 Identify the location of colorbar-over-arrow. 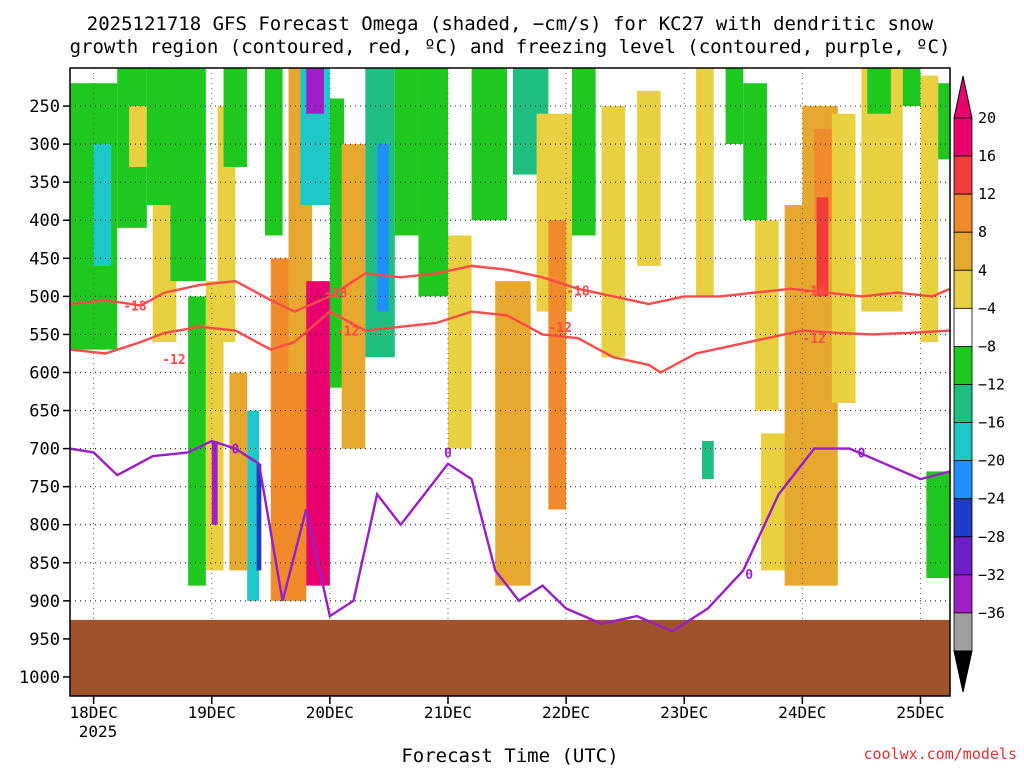
(963, 97).